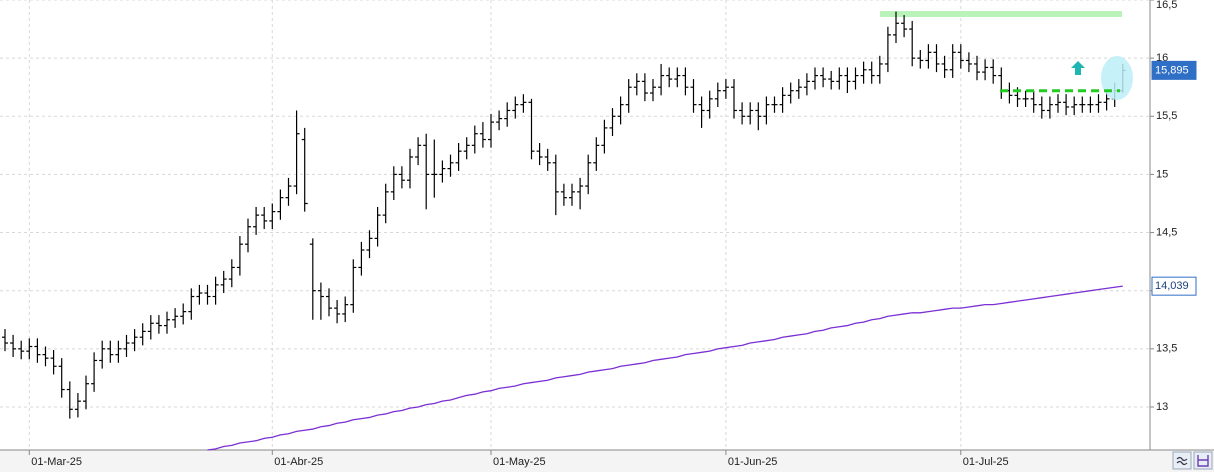  I want to click on zoom-icon, so click(1182, 461).